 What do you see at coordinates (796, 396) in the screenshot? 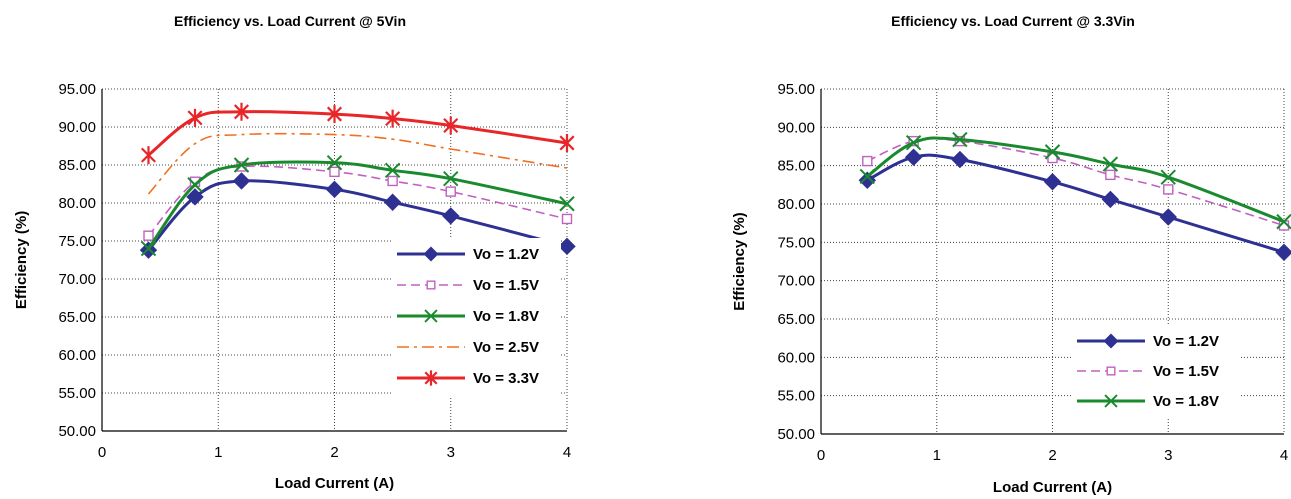
I see `y-tick-label: 55.00` at bounding box center [796, 396].